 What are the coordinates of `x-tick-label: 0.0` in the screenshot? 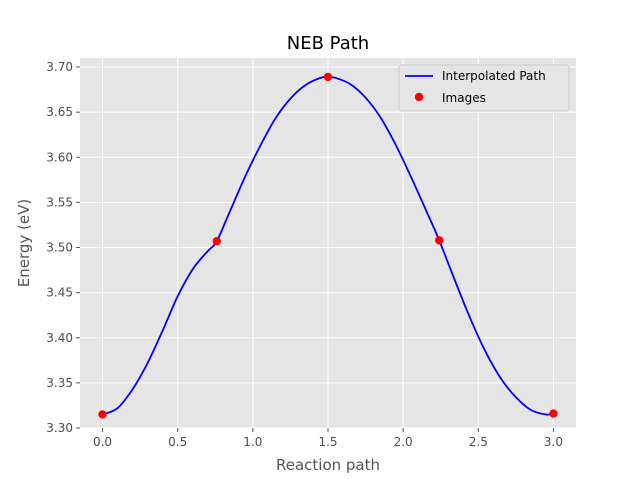 It's located at (102, 442).